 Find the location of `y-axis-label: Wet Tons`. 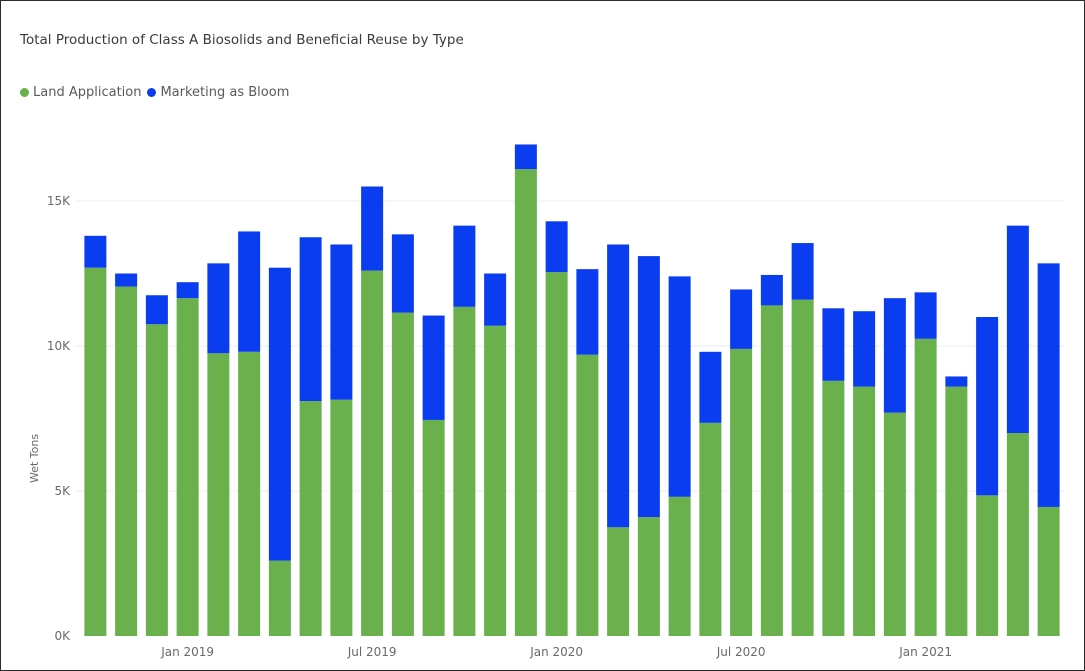

y-axis-label: Wet Tons is located at coordinates (34, 458).